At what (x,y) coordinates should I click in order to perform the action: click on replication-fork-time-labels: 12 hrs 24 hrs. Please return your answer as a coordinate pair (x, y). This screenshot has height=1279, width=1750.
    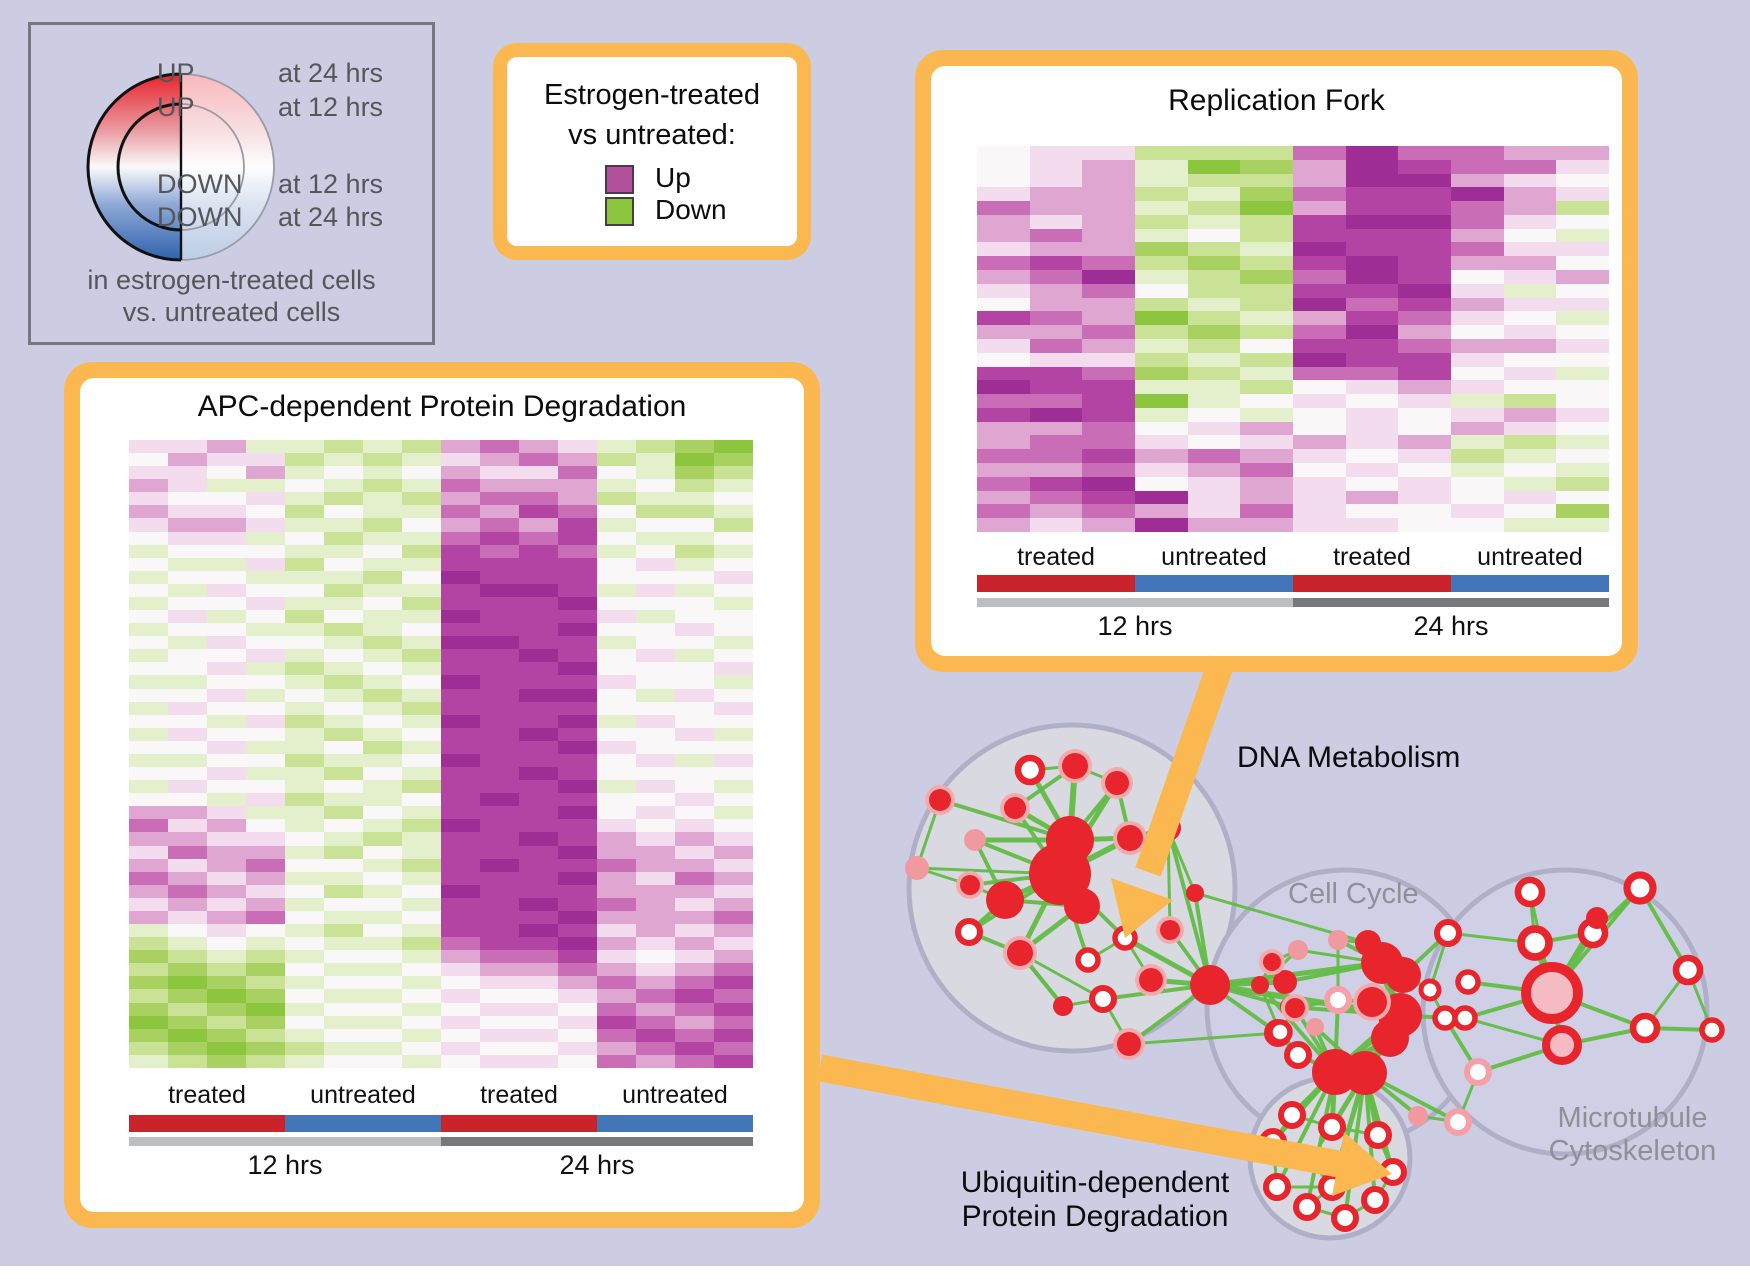
    Looking at the image, I should click on (1293, 626).